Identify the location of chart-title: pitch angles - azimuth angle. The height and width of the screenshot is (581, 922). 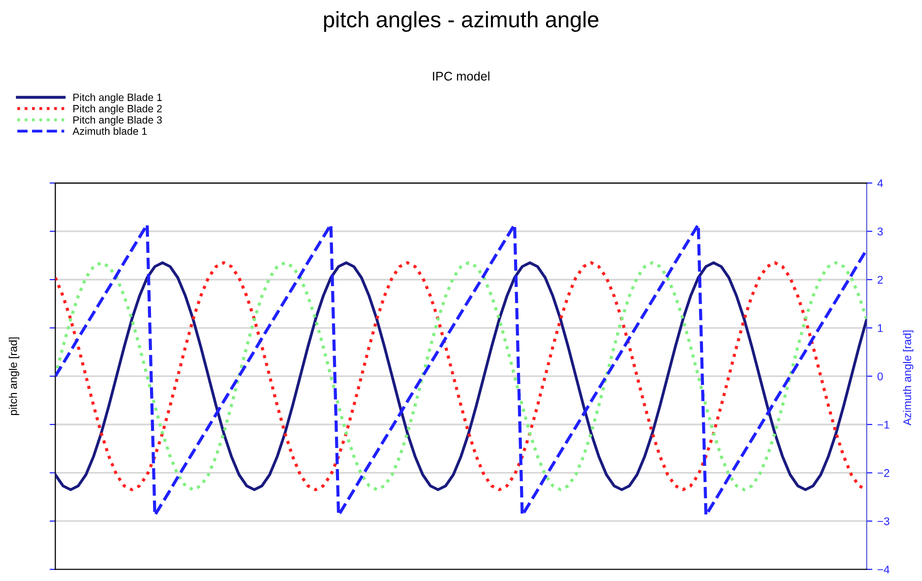
(461, 21).